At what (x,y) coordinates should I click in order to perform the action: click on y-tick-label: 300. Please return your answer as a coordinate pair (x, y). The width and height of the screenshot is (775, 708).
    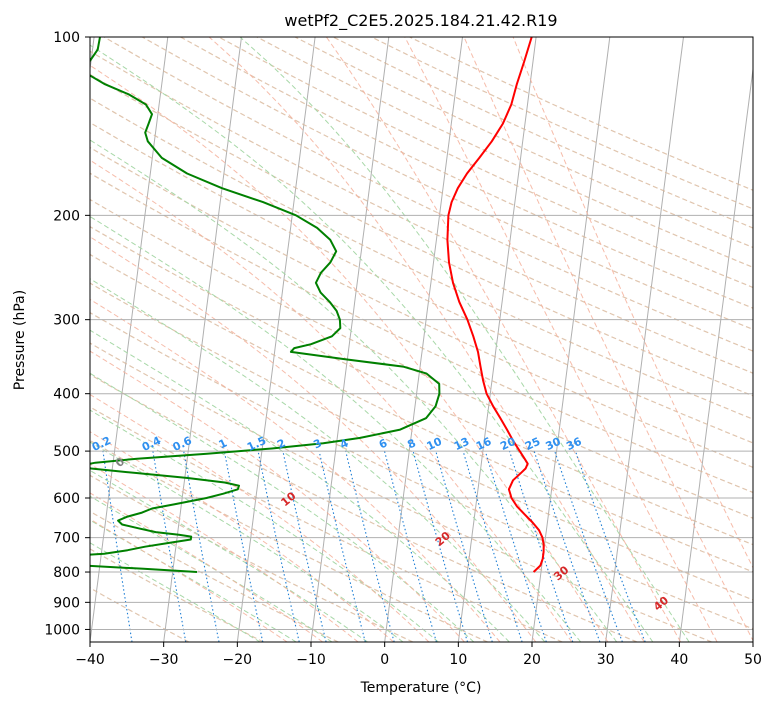
    Looking at the image, I should click on (66, 321).